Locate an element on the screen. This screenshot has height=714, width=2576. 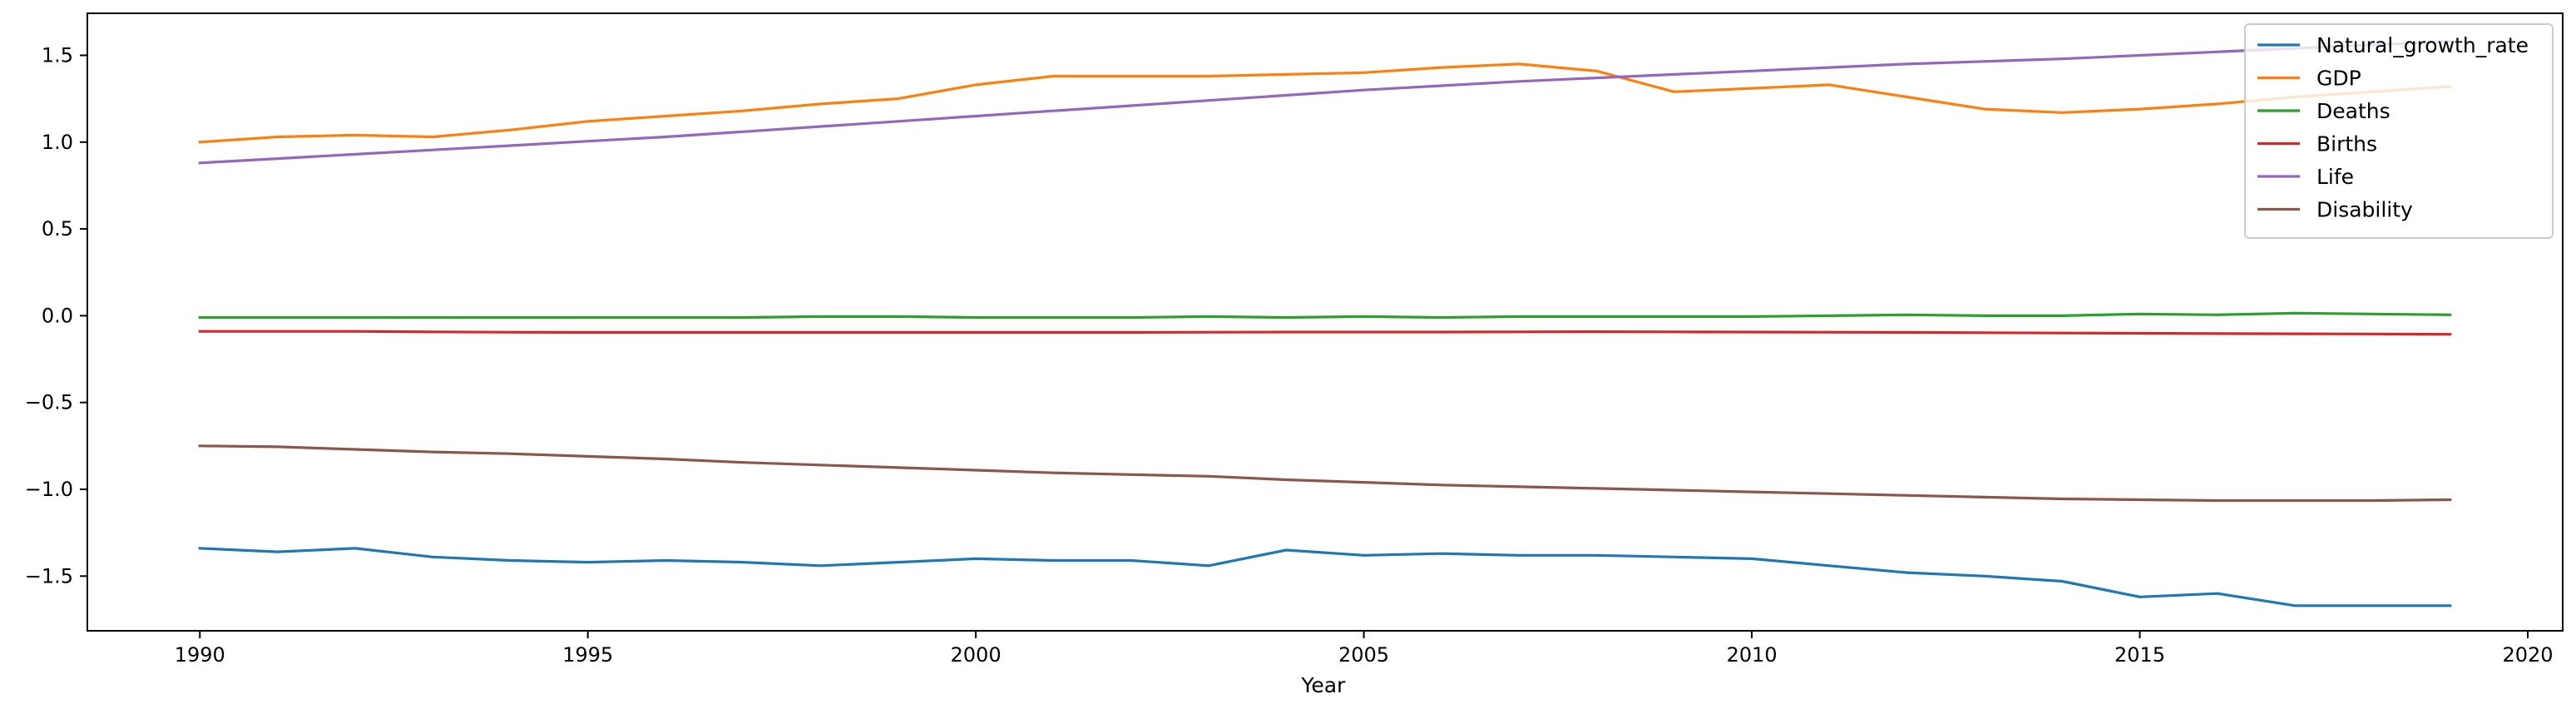
legend-box is located at coordinates (2399, 131).